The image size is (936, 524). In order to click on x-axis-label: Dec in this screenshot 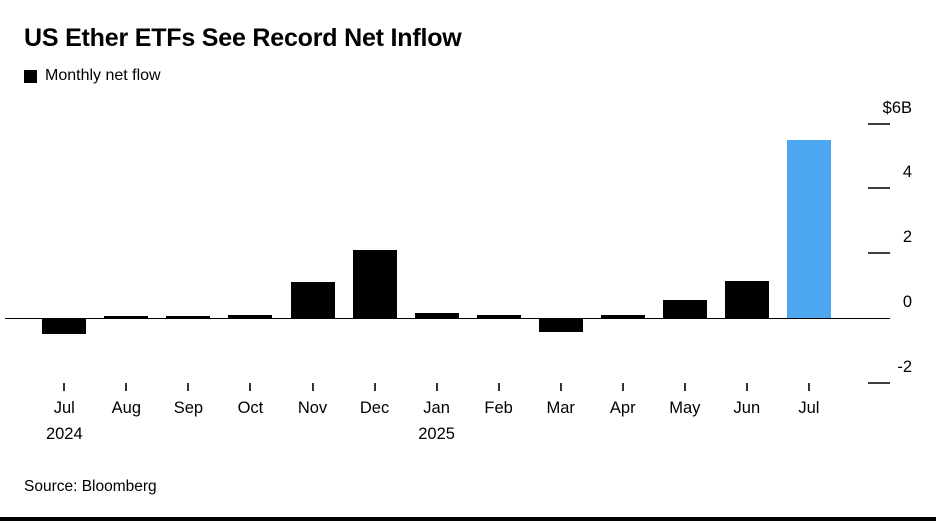, I will do `click(374, 408)`.